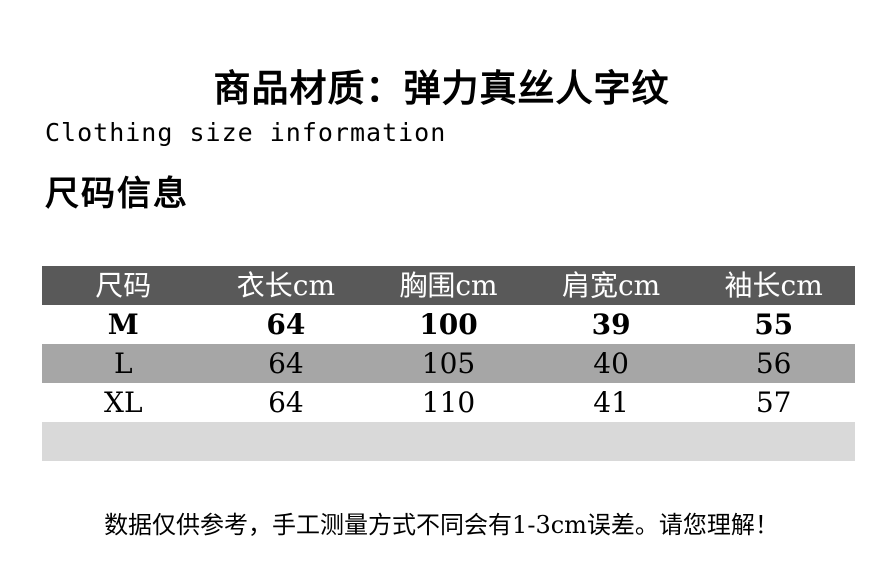 The height and width of the screenshot is (582, 883). What do you see at coordinates (123, 285) in the screenshot?
I see `header-cell-size: 尺码` at bounding box center [123, 285].